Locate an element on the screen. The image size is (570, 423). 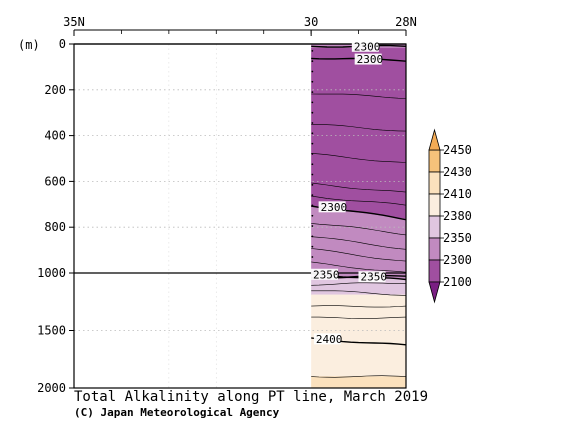
contour-label-12: 2350 is located at coordinates (326, 274).